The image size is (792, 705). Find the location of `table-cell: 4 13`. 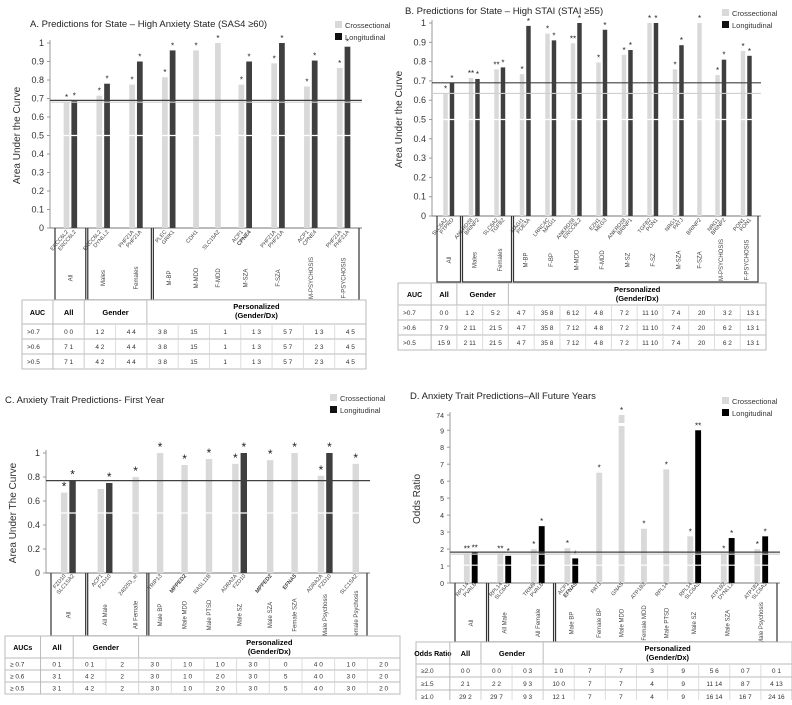

table-cell: 4 13 is located at coordinates (776, 684).